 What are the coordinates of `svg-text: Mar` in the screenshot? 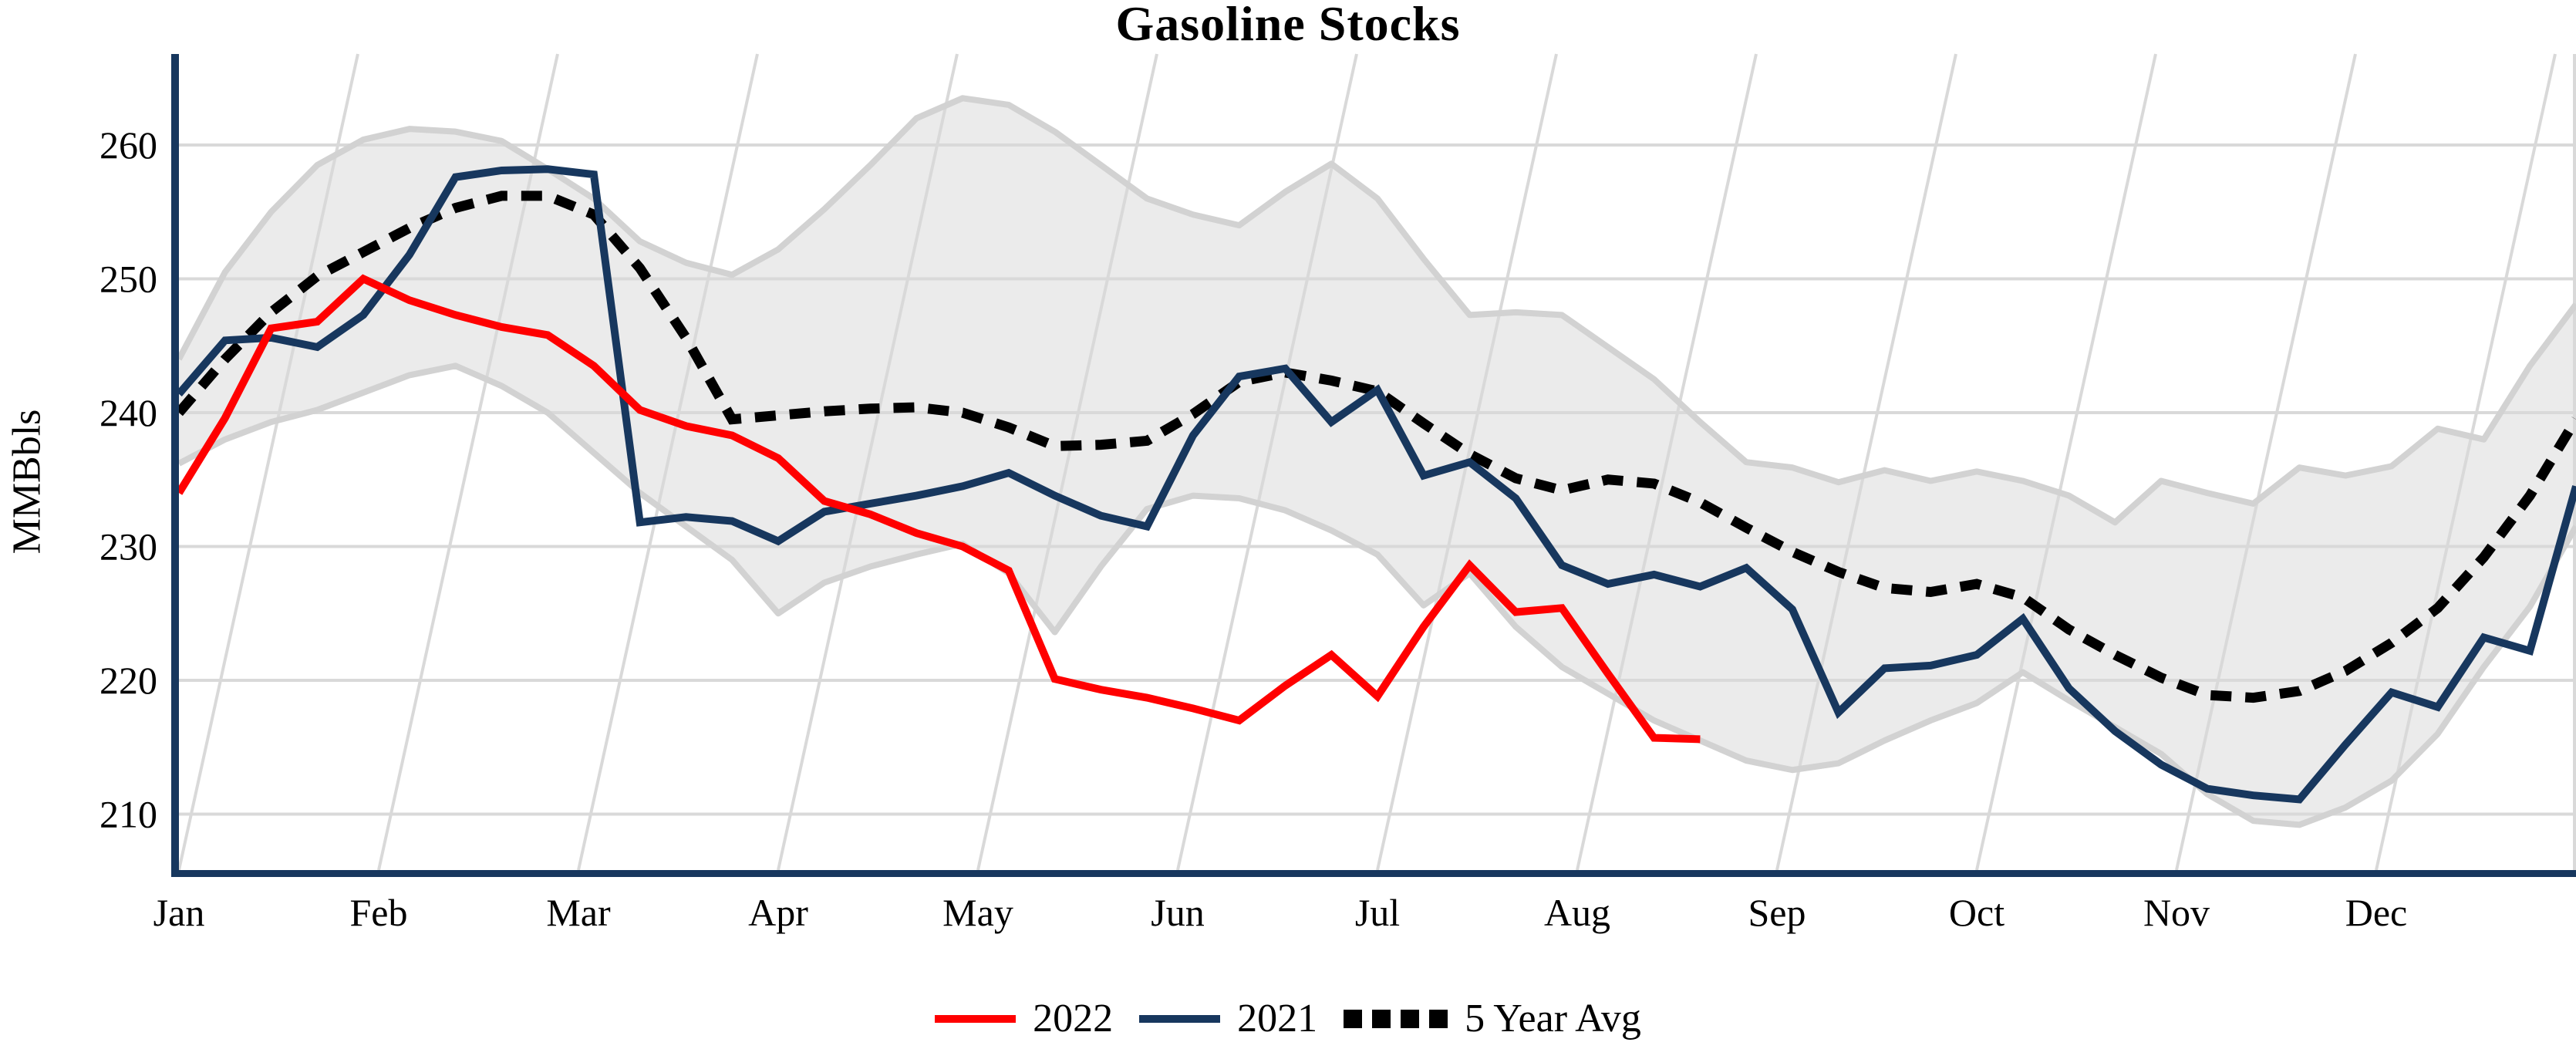 It's located at (578, 912).